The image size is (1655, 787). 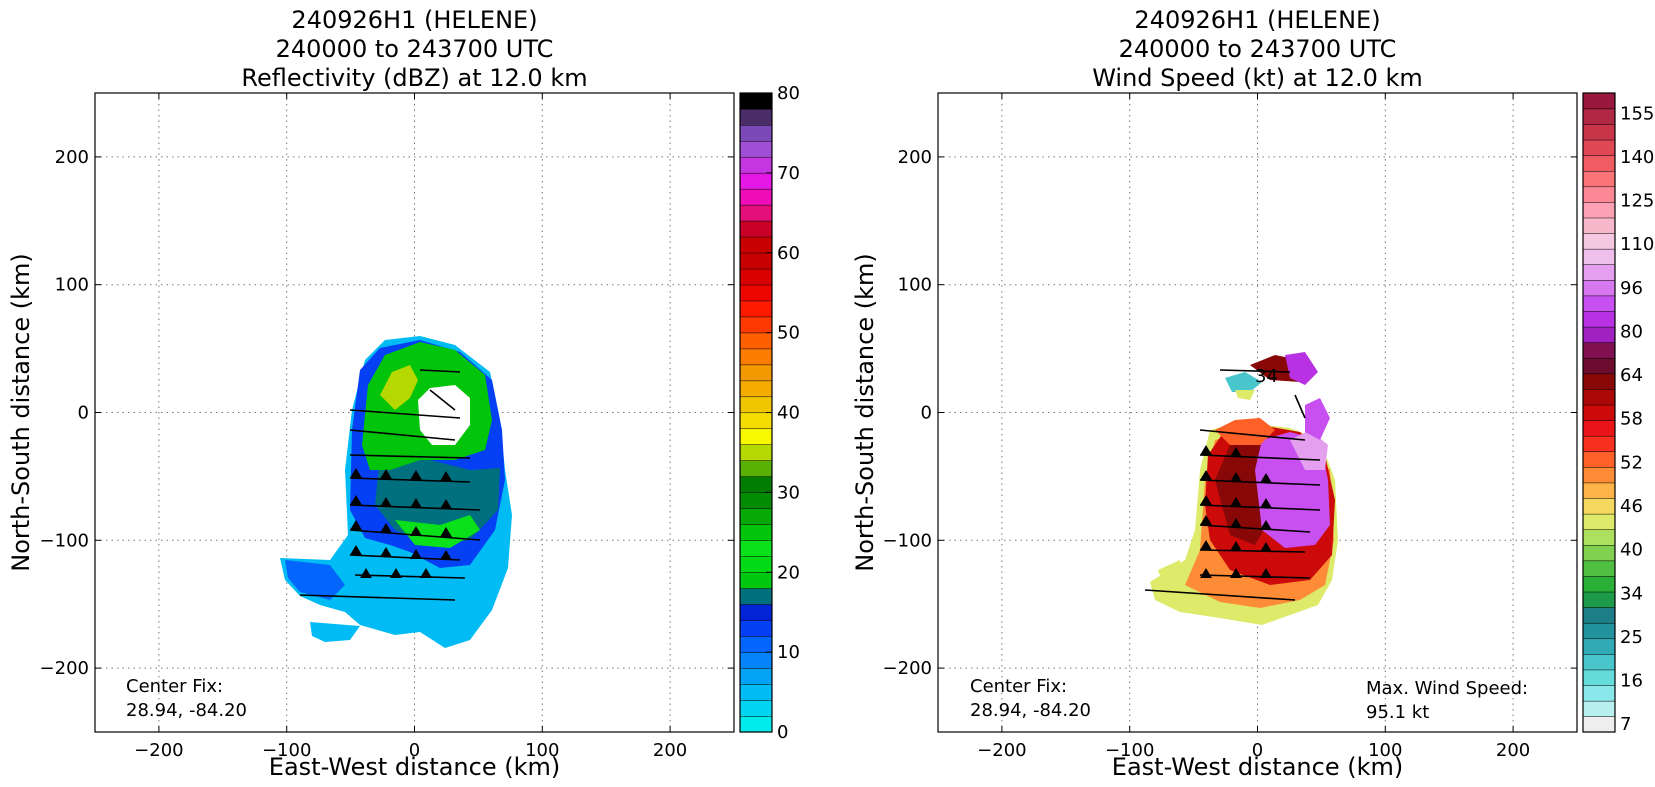 What do you see at coordinates (1447, 688) in the screenshot?
I see `max-wind-label: Max. Wind Speed:` at bounding box center [1447, 688].